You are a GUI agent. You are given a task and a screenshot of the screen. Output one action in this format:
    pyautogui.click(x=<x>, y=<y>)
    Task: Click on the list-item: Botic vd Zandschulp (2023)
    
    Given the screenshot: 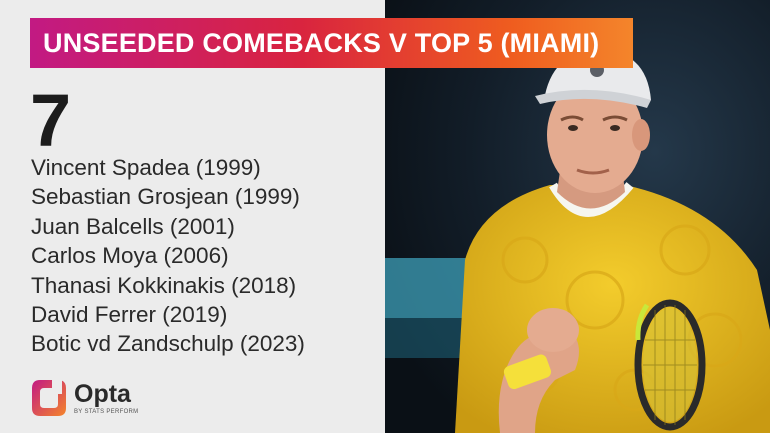 What is the action you would take?
    pyautogui.click(x=168, y=344)
    